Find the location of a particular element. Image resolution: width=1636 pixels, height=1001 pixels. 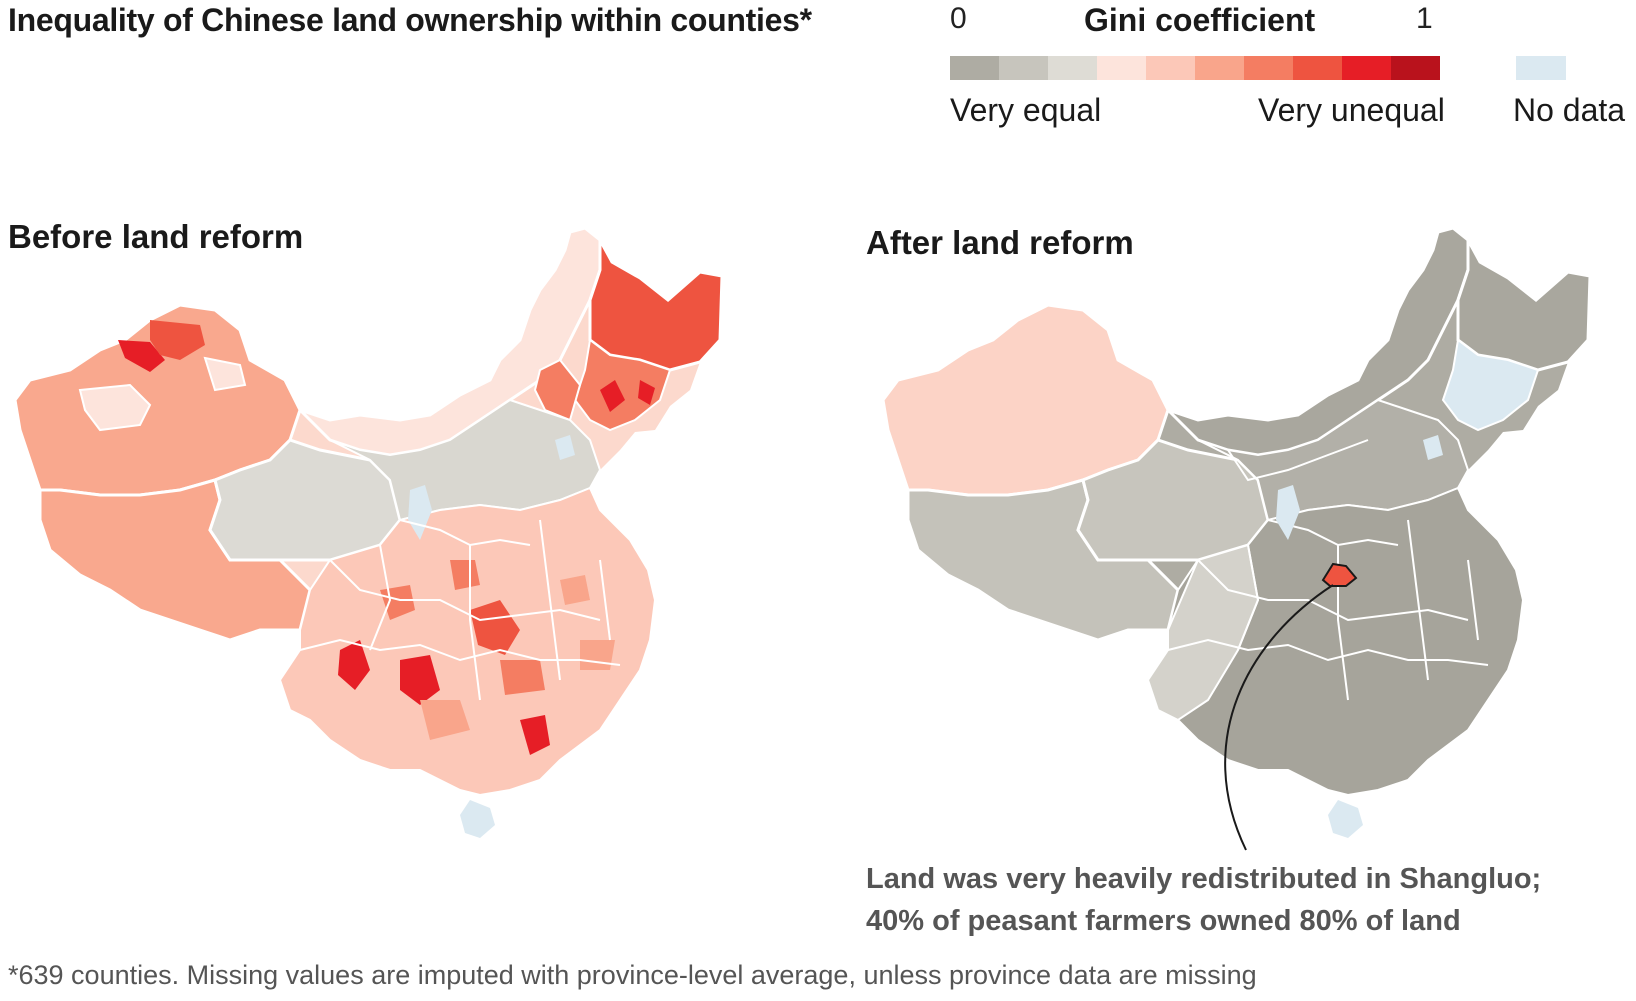

legend-nodata-swatch is located at coordinates (1541, 68).